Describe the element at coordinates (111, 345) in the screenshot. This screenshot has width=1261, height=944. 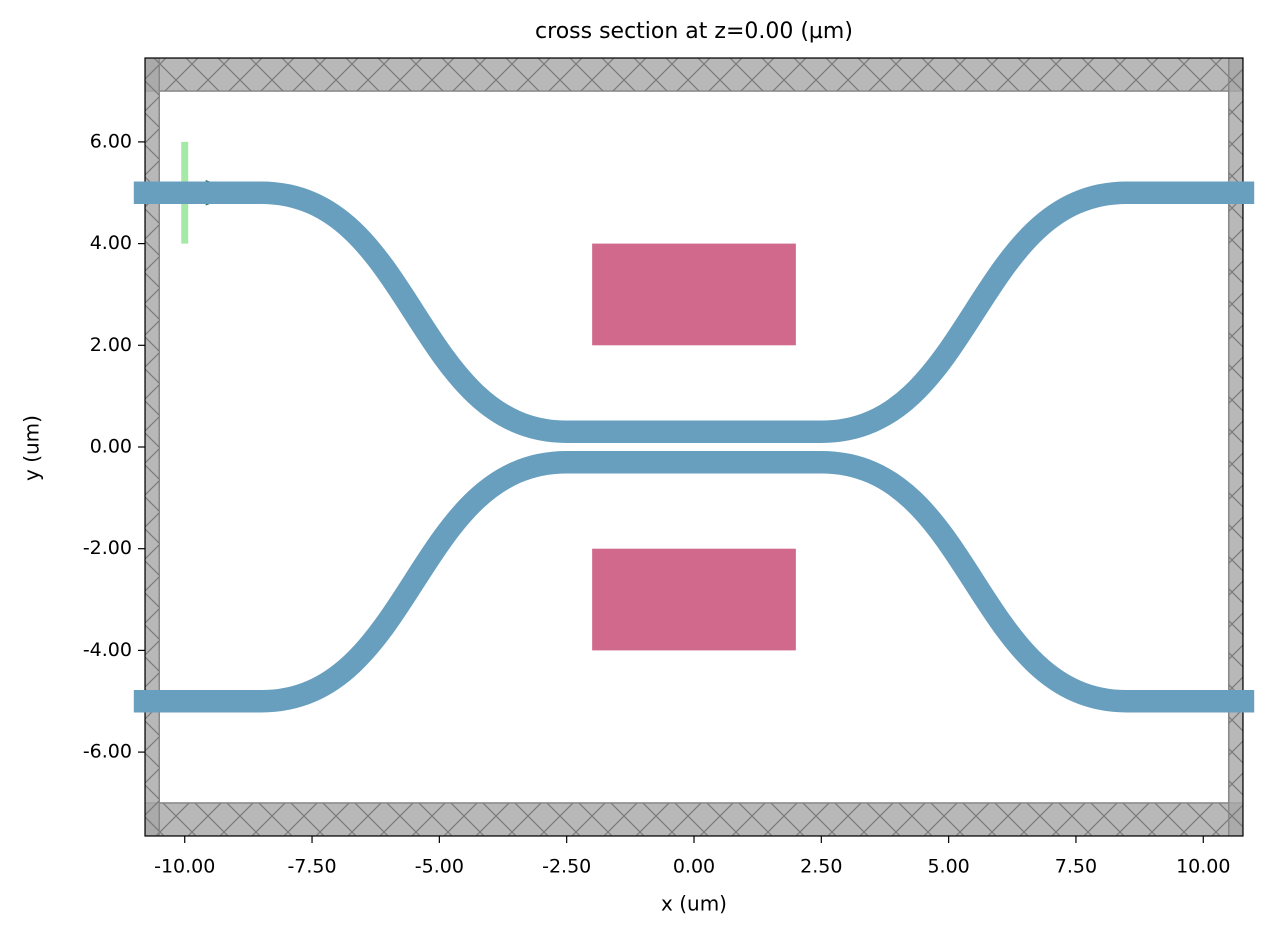
I see `y-tick-label: 2.00` at that location.